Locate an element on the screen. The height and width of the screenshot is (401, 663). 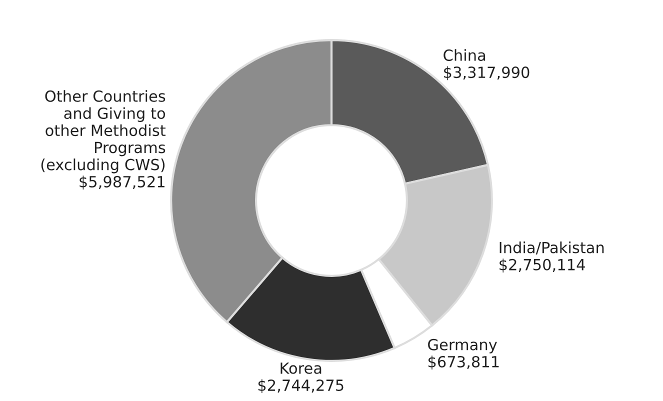
data-label: $2,750,114 is located at coordinates (542, 265).